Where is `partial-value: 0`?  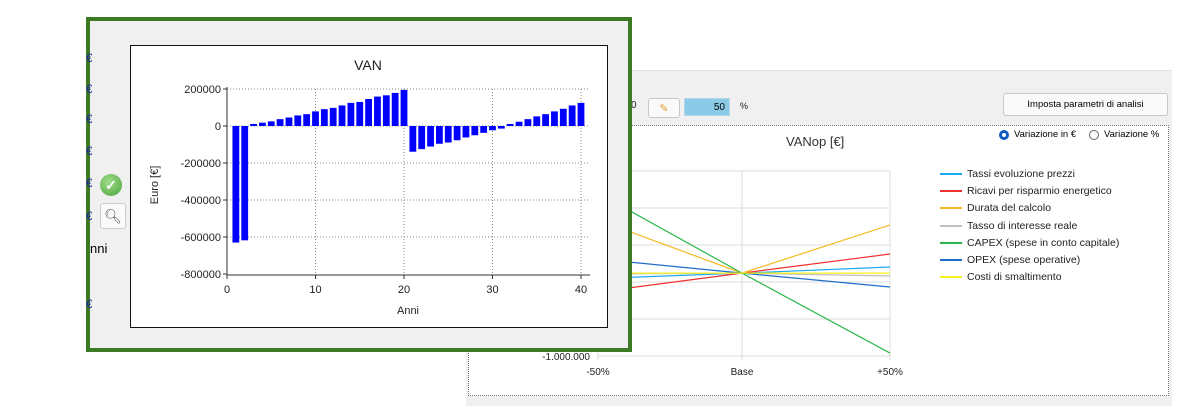
partial-value: 0 is located at coordinates (634, 105).